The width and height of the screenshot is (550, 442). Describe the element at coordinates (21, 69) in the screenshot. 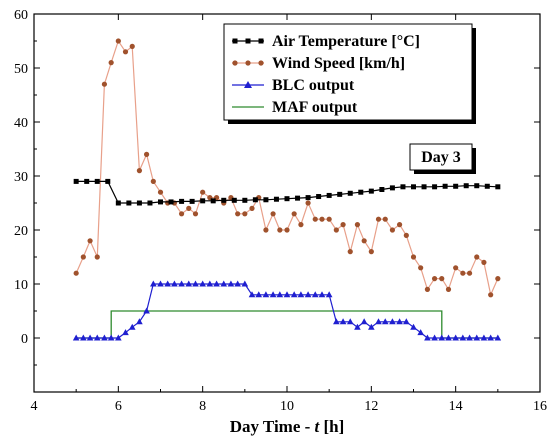

I see `y-tick-label: 50` at that location.